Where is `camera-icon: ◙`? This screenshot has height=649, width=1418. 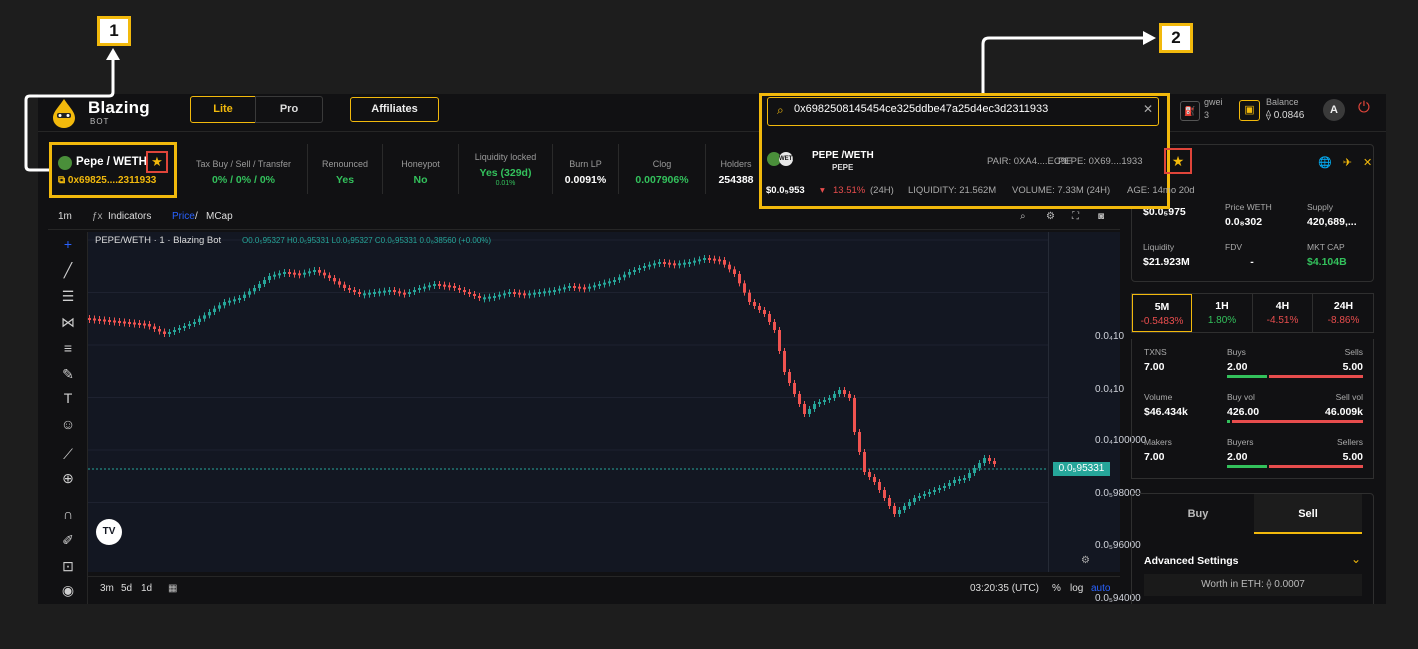
camera-icon: ◙ is located at coordinates (1101, 216).